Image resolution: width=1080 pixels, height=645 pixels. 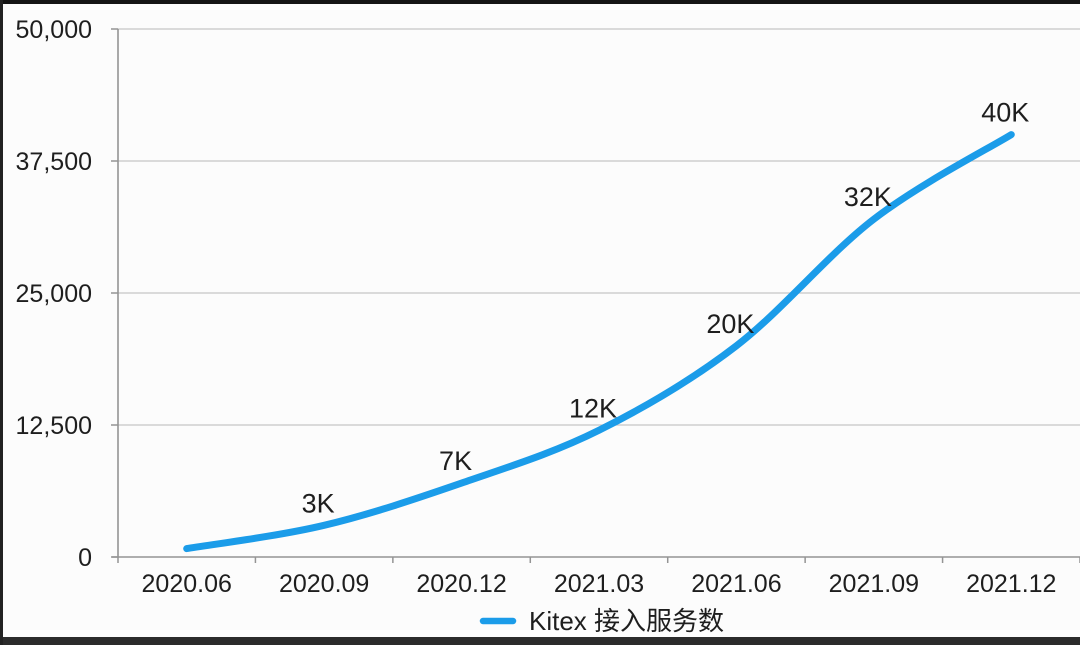 What do you see at coordinates (461, 584) in the screenshot?
I see `x-axis-label: 2020.12` at bounding box center [461, 584].